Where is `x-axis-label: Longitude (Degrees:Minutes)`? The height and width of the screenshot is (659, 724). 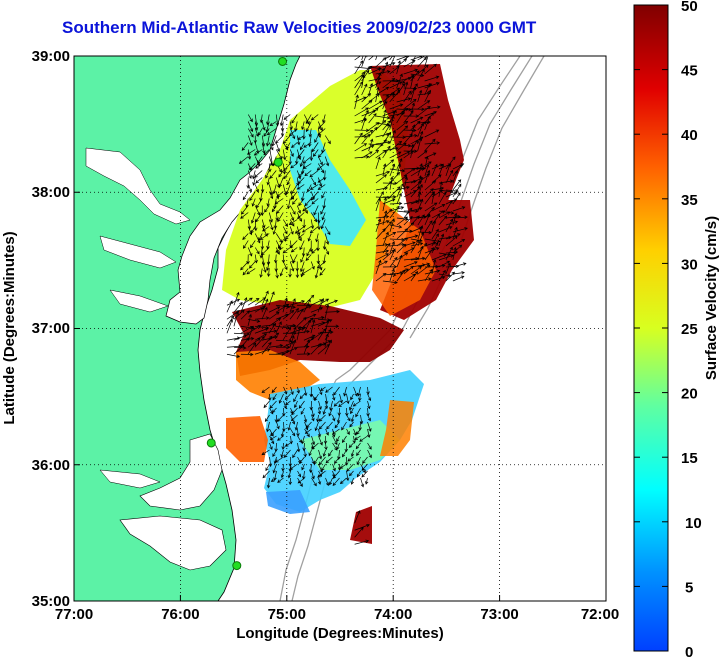 x-axis-label: Longitude (Degrees:Minutes) is located at coordinates (340, 633).